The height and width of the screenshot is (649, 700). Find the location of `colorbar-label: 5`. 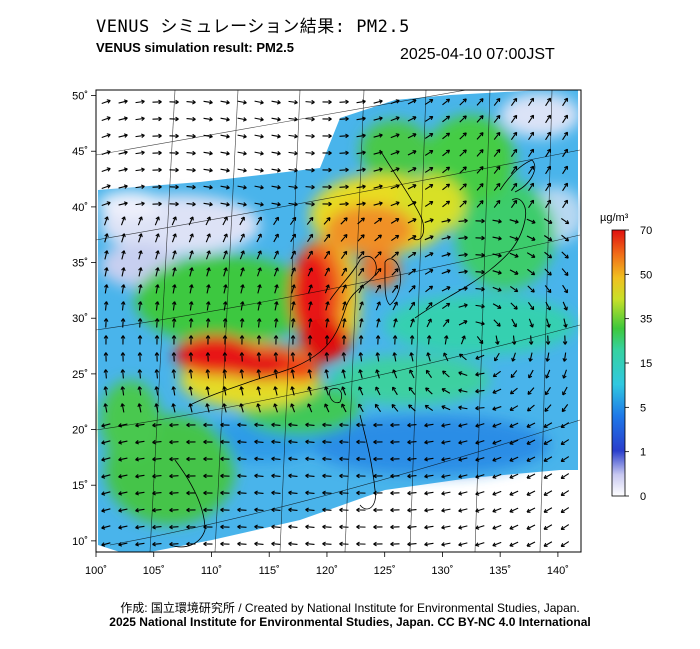

colorbar-label: 5 is located at coordinates (643, 408).